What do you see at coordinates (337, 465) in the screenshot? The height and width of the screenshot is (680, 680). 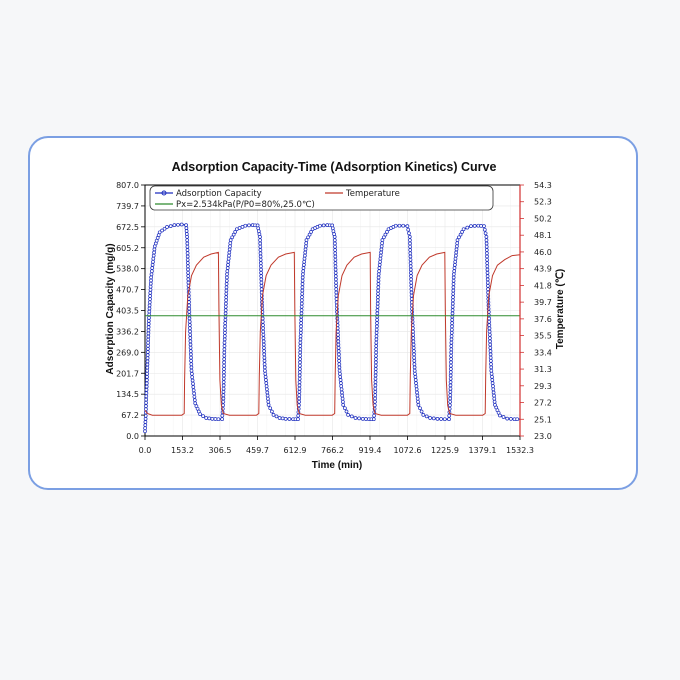 I see `x-axis-label: Time (min)` at bounding box center [337, 465].